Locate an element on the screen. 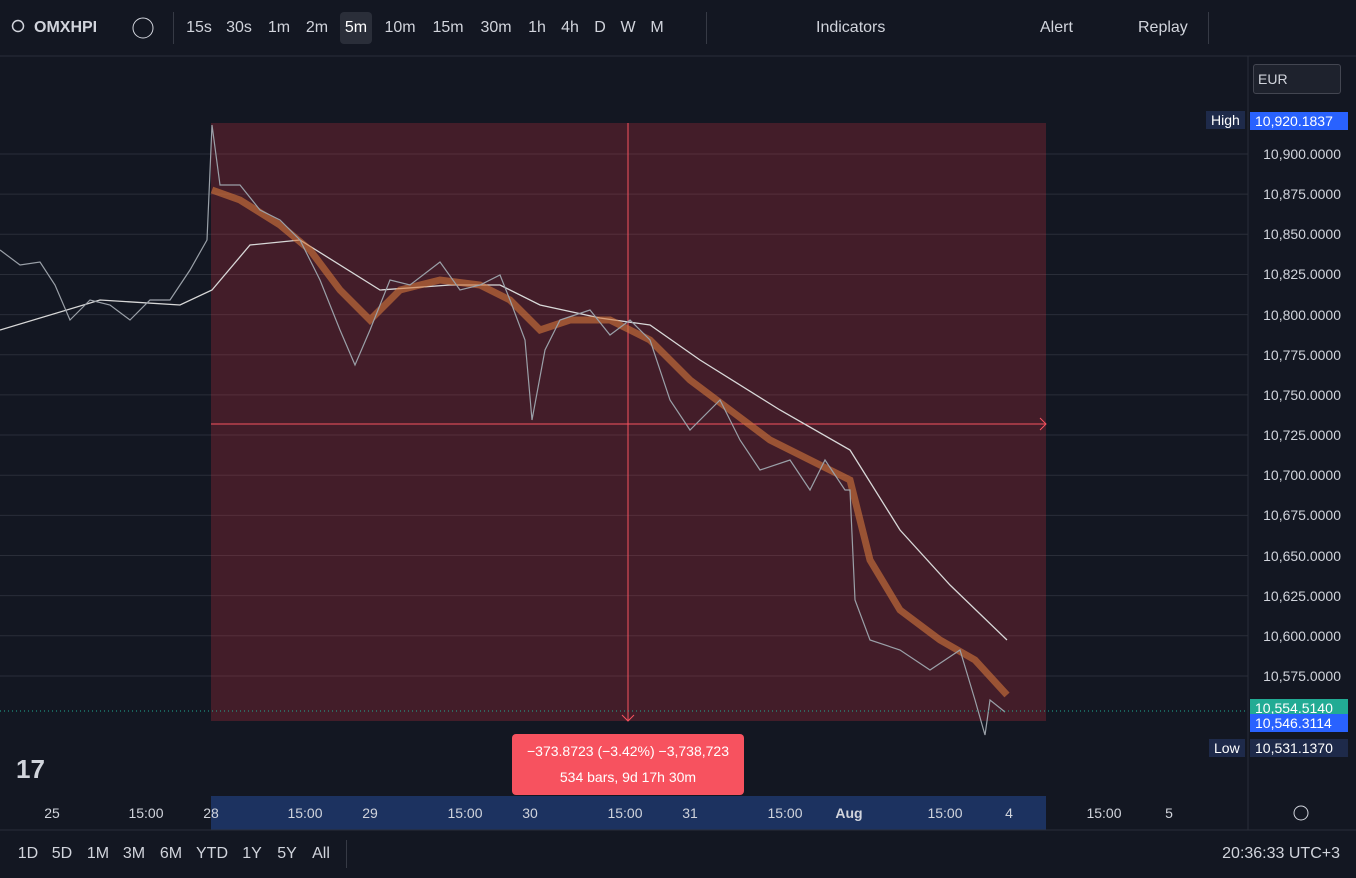 This screenshot has width=1356, height=878. range-button: YTD is located at coordinates (212, 853).